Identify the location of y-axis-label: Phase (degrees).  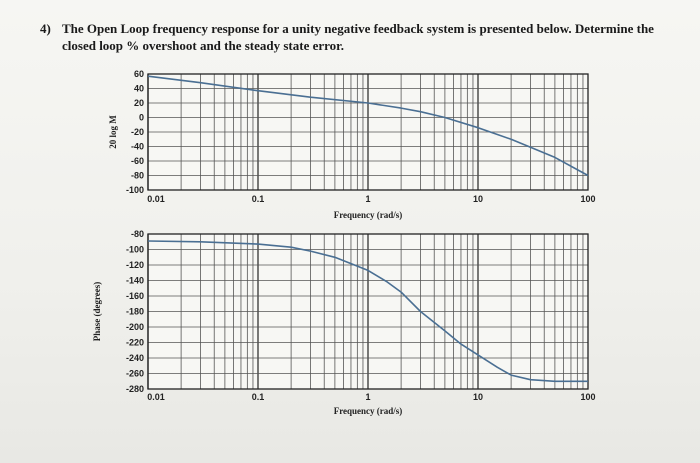
(97, 312).